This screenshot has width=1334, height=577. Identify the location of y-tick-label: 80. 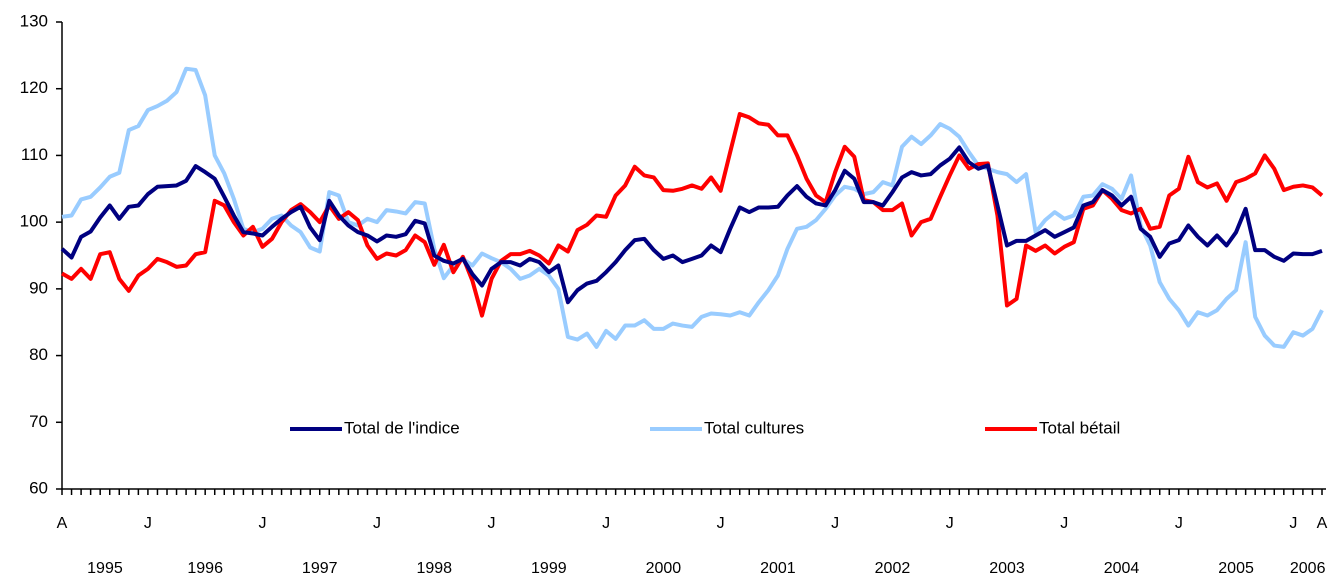
(38, 354).